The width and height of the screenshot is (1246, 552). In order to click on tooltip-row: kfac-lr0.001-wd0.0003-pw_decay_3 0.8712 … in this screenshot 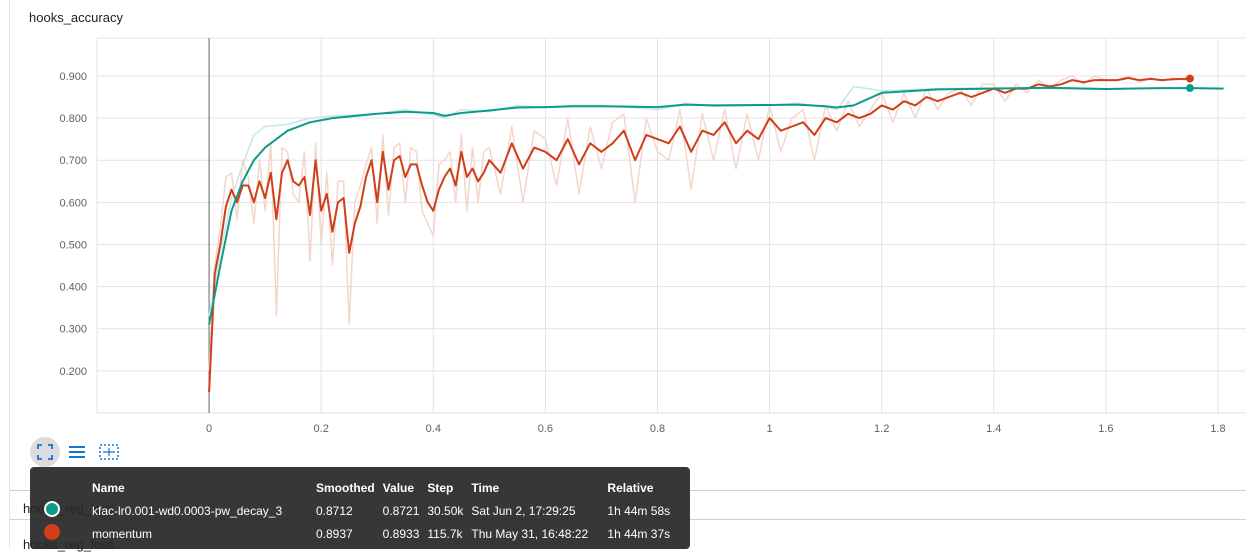, I will do `click(352, 510)`.